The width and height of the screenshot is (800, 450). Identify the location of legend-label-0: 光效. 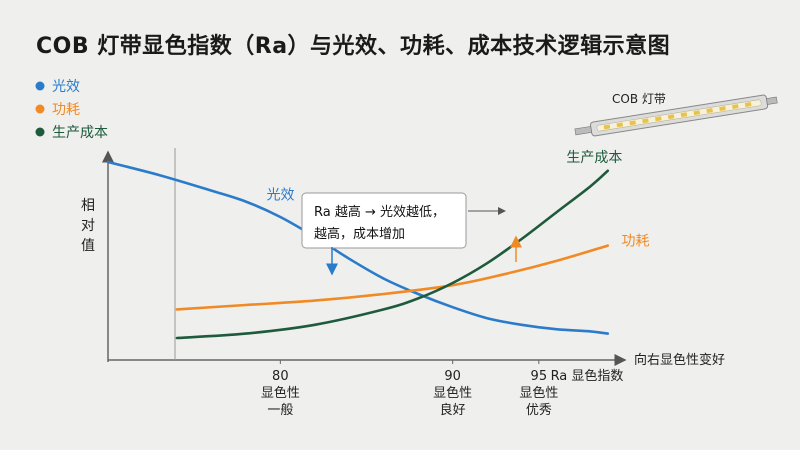
(66, 87).